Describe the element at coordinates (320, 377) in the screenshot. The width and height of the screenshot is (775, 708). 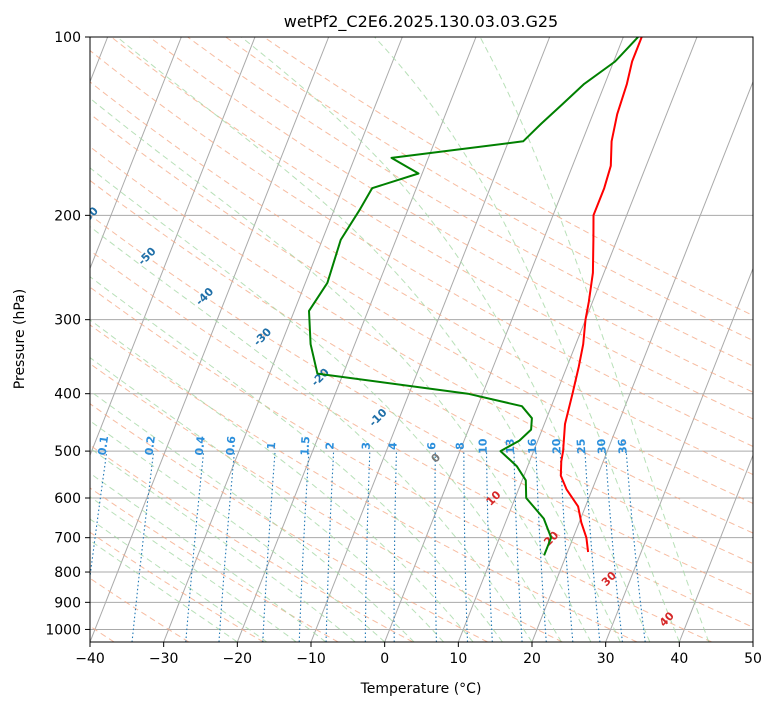
I see `dry-adiabat-label: -20` at that location.